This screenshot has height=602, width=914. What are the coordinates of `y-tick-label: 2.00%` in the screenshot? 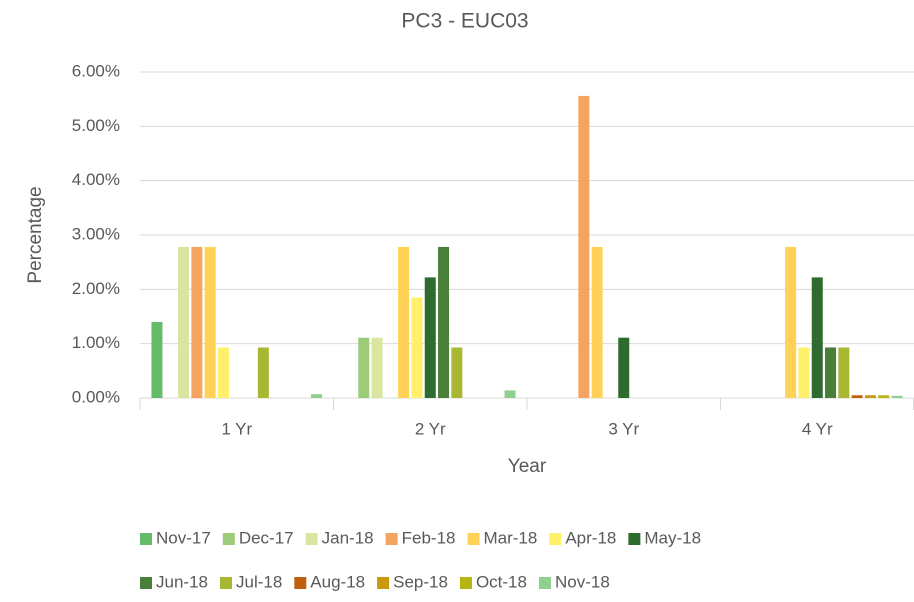 It's located at (96, 288).